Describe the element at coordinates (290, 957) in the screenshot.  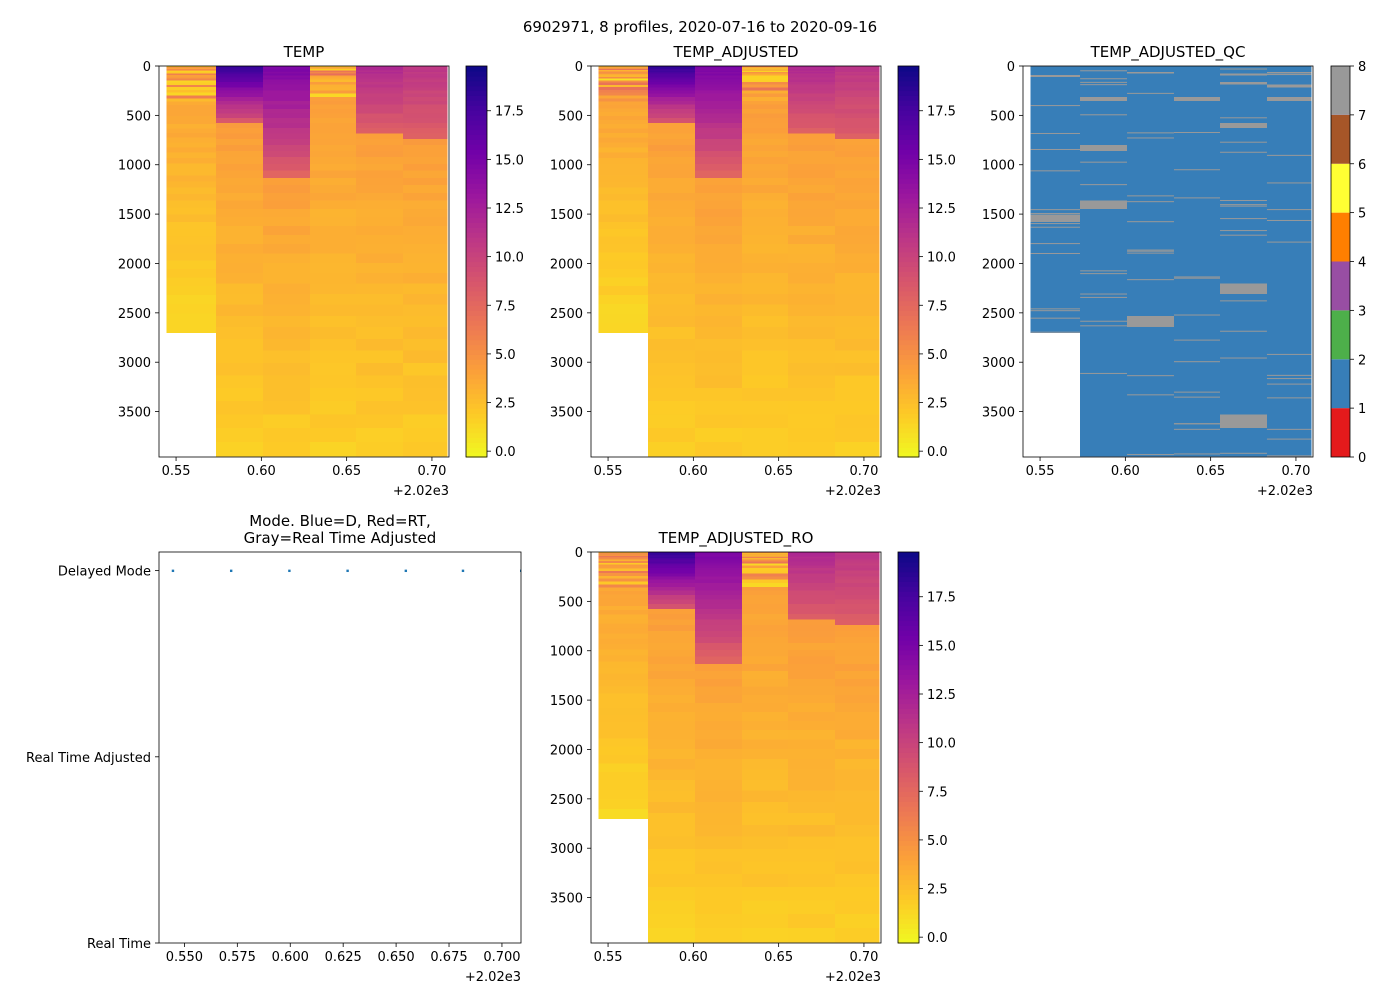
I see `x-tick-label: 0.600` at that location.